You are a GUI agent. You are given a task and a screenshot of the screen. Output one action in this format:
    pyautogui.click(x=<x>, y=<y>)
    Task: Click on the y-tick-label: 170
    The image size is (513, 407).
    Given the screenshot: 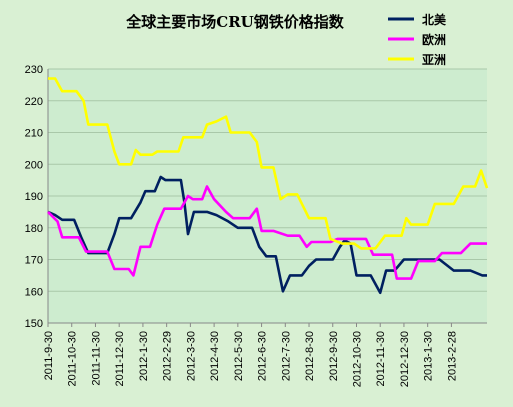 What is the action you would take?
    pyautogui.click(x=34, y=261)
    